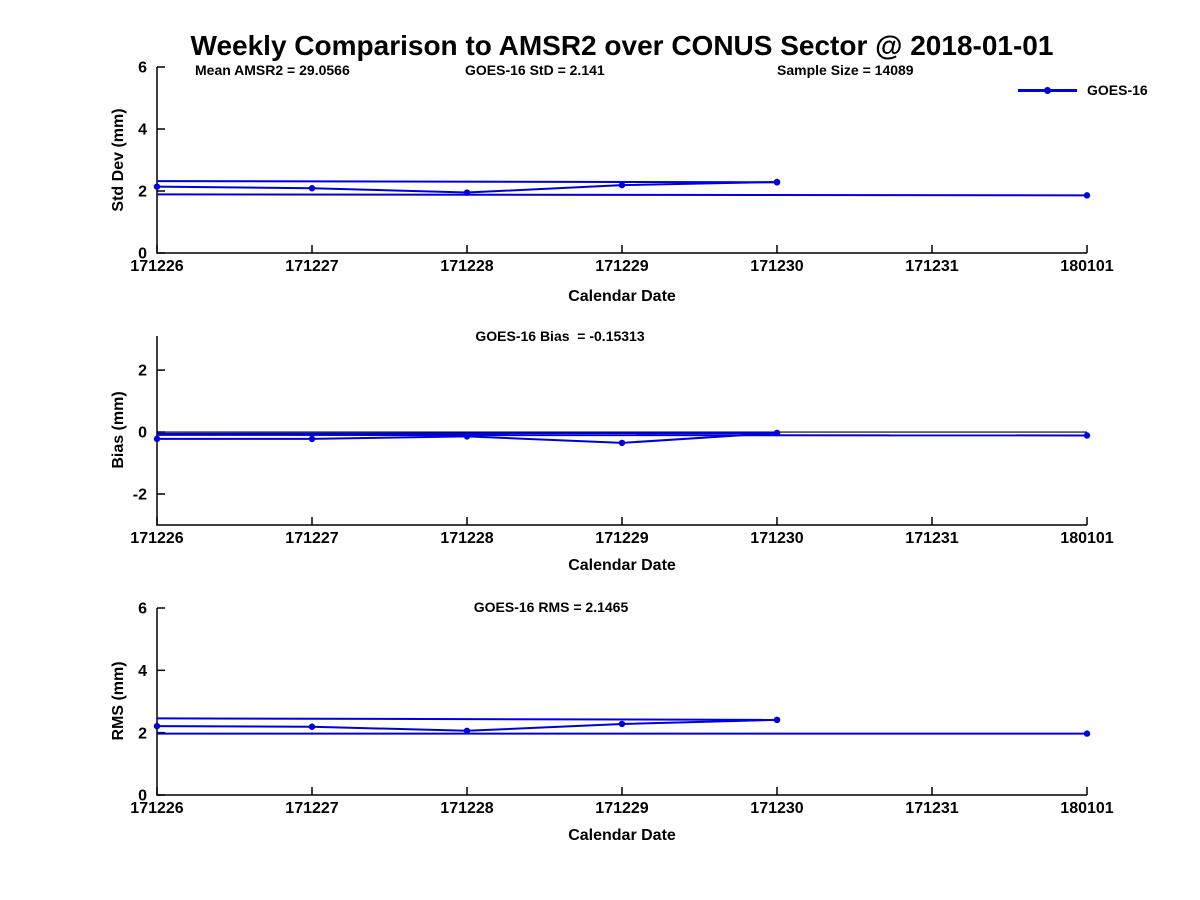 The image size is (1200, 900). What do you see at coordinates (1047, 90) in the screenshot?
I see `legend-marker-icon` at bounding box center [1047, 90].